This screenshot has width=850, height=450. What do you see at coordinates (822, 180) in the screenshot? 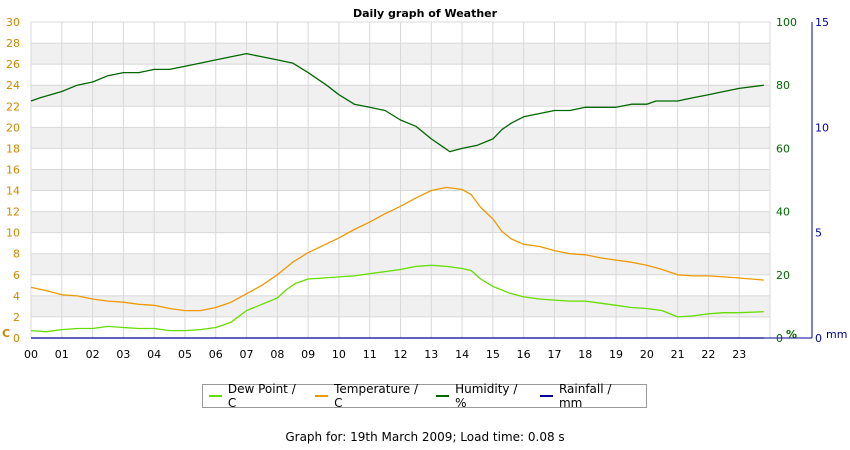
I see `right-axis-rainfall-ticks: 0 5 10 15` at bounding box center [822, 180].